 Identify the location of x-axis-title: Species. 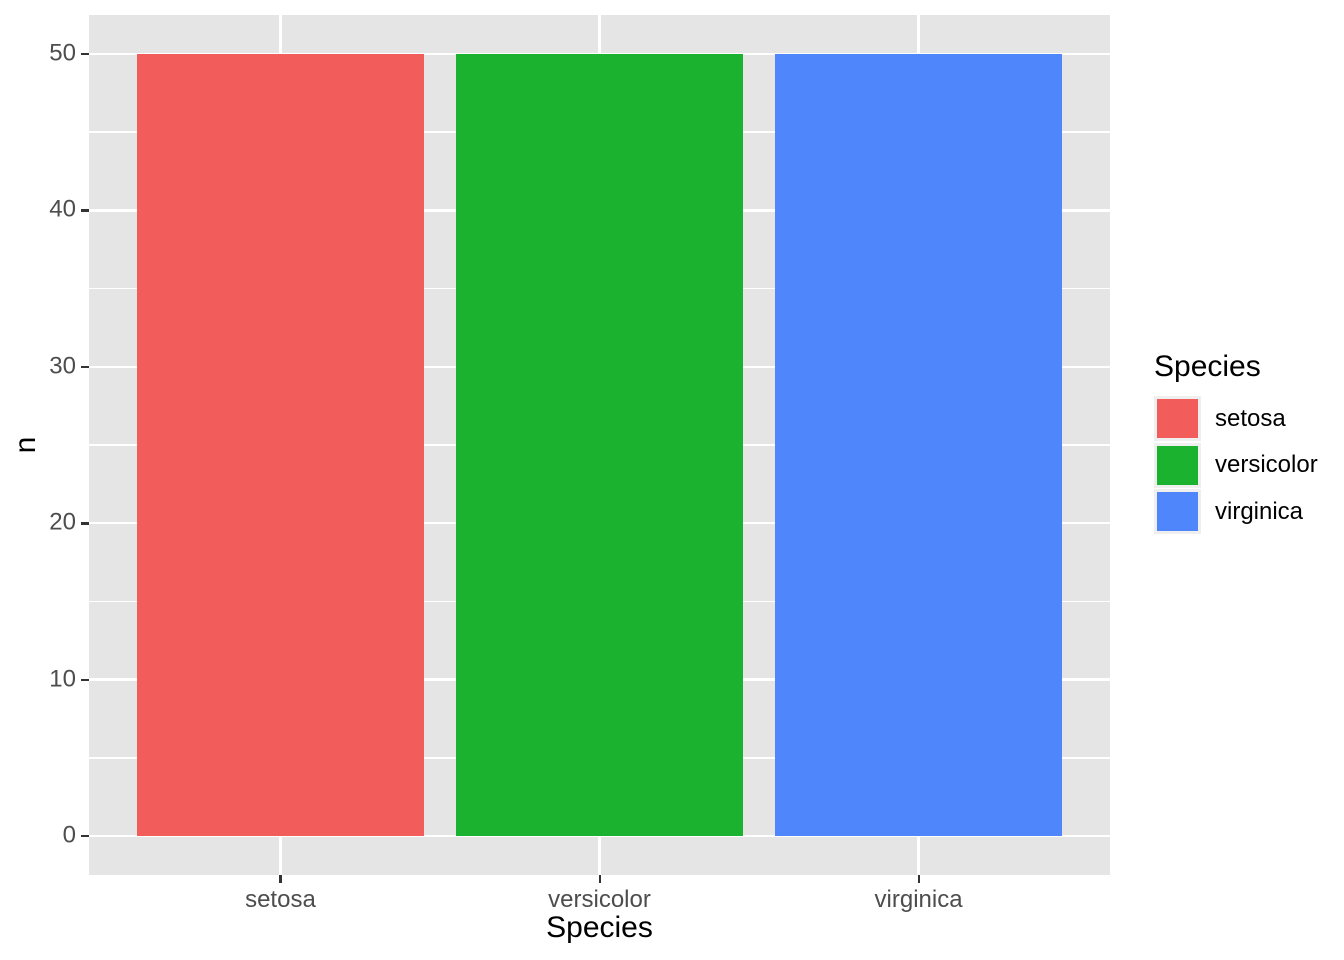
(599, 927).